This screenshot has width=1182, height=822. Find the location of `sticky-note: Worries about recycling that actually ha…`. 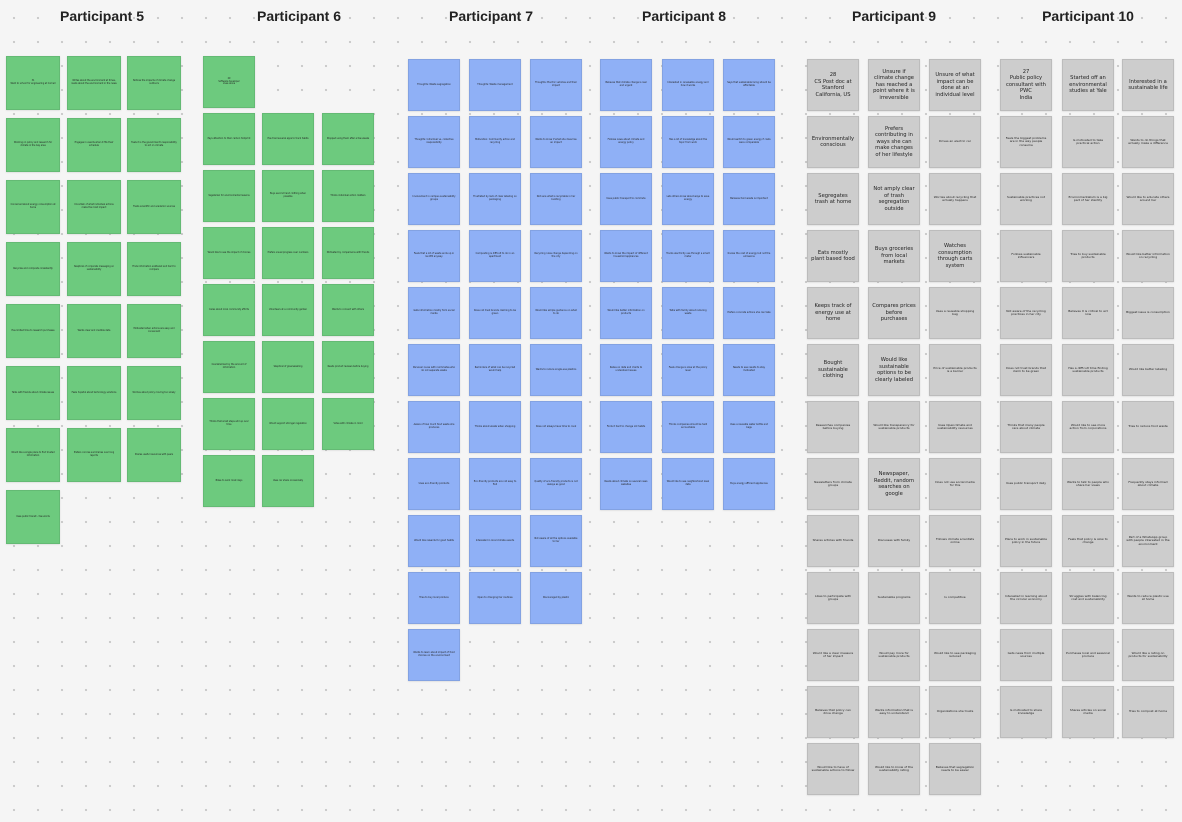

sticky-note: Worries about recycling that actually ha… is located at coordinates (955, 199).